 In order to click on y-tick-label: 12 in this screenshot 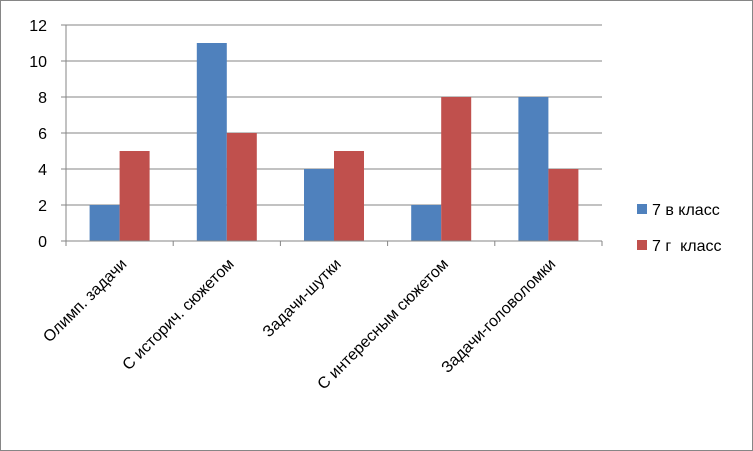, I will do `click(38, 26)`.